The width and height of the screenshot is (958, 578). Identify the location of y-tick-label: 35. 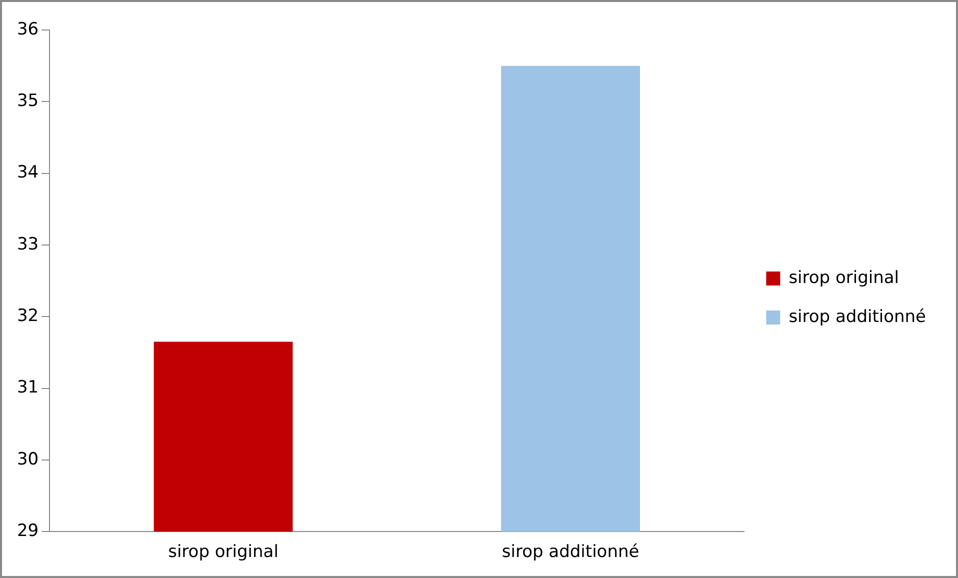
(27, 101).